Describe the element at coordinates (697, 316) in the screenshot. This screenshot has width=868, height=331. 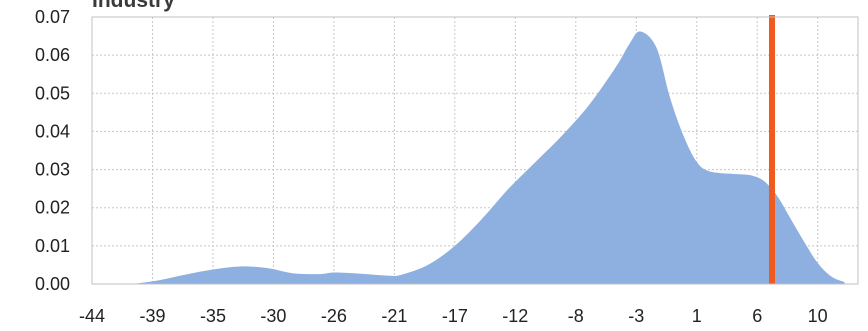
I see `x-tick-label: 1` at that location.